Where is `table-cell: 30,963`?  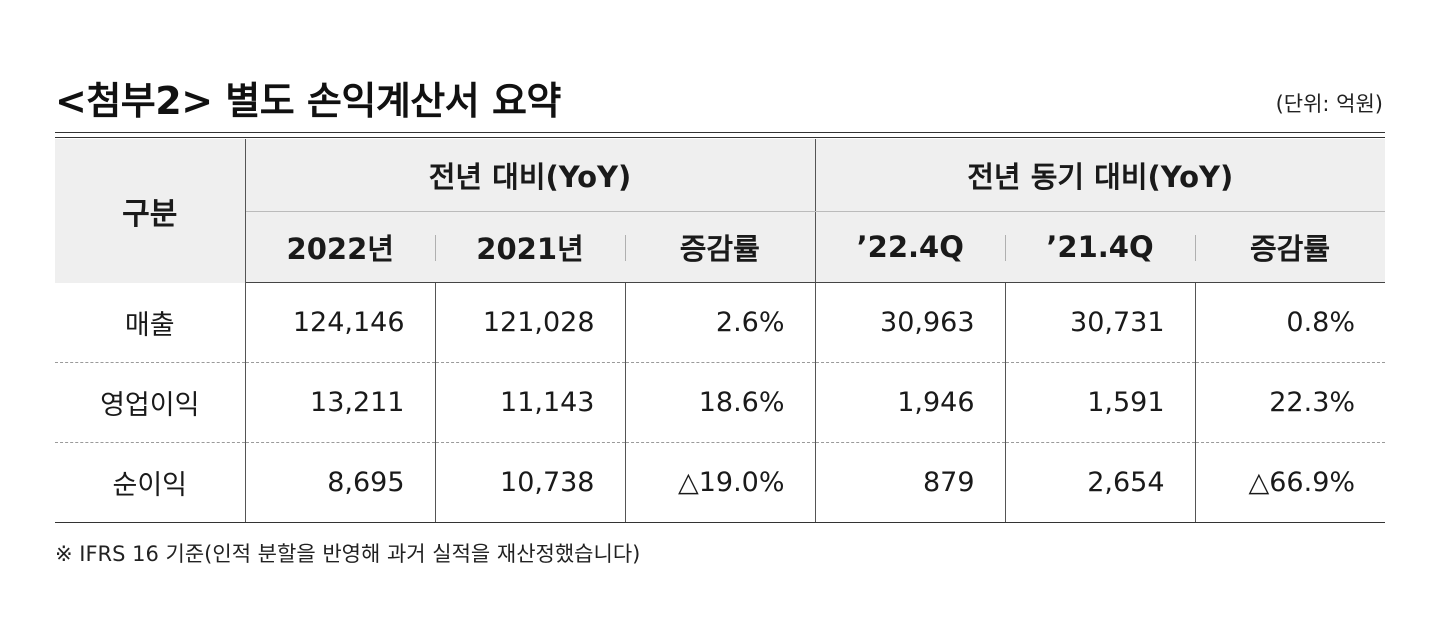 table-cell: 30,963 is located at coordinates (910, 322).